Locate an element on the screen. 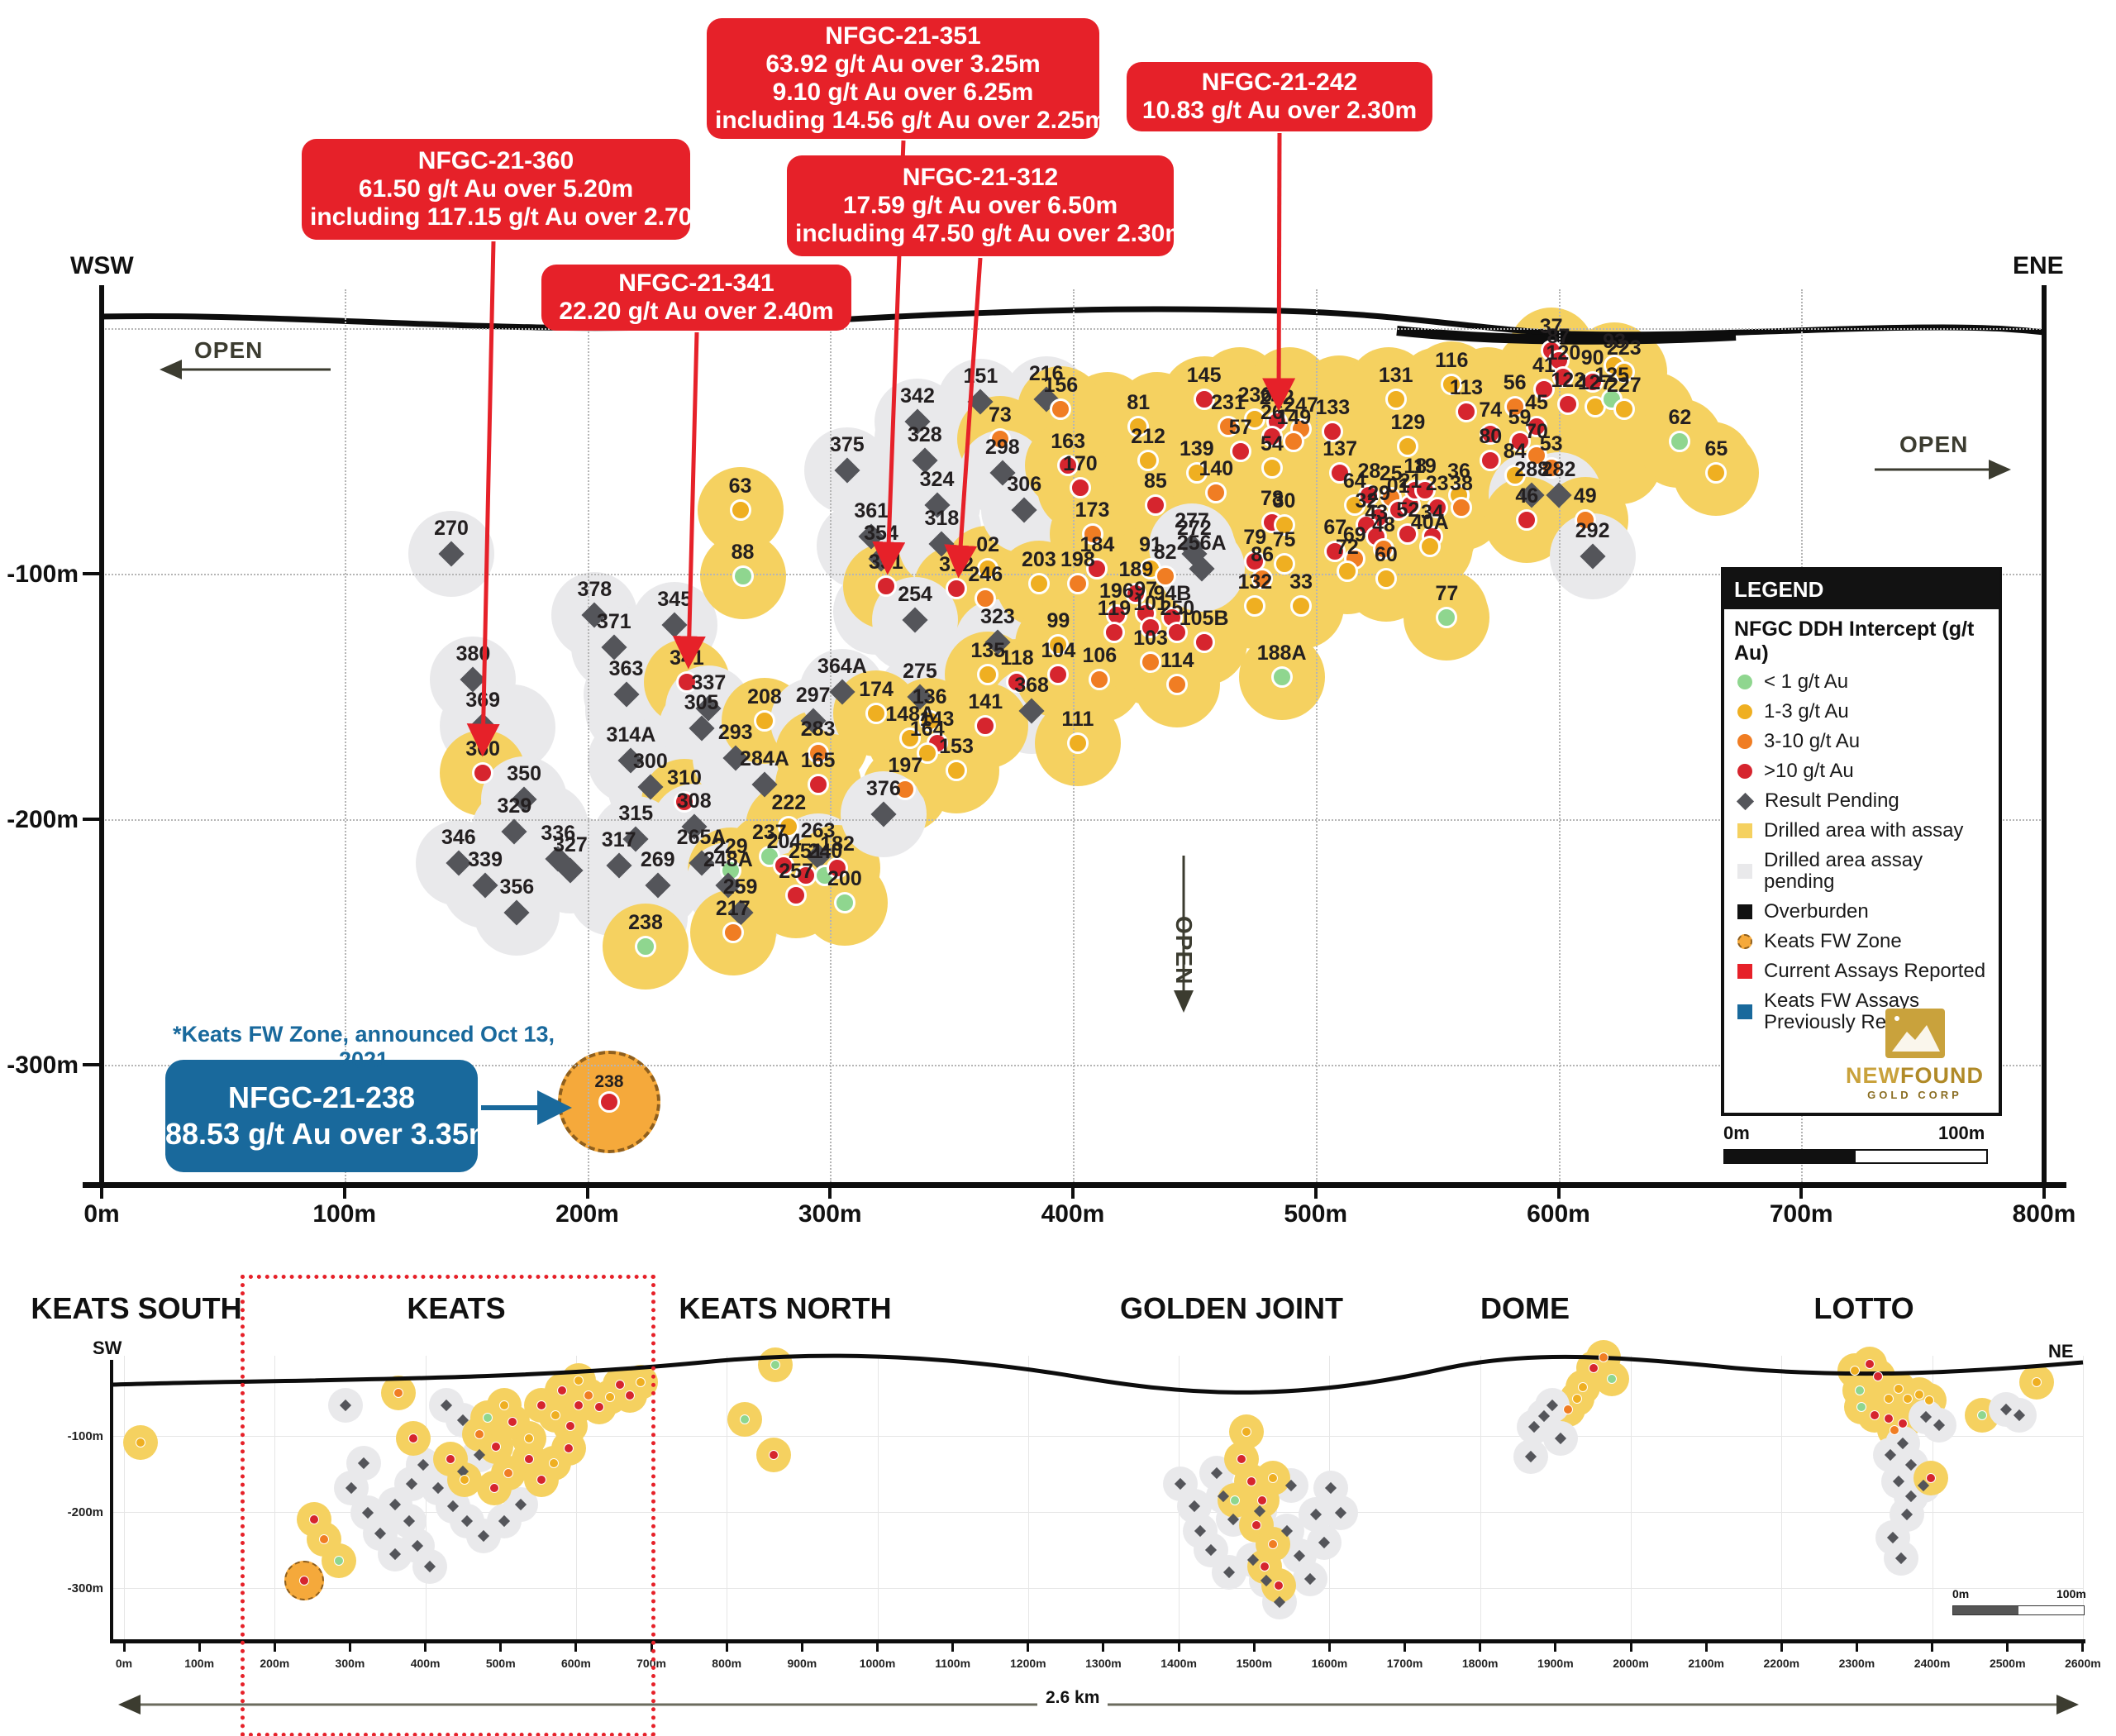 The image size is (2116, 1736). drill-hole-label: 103 is located at coordinates (1150, 638).